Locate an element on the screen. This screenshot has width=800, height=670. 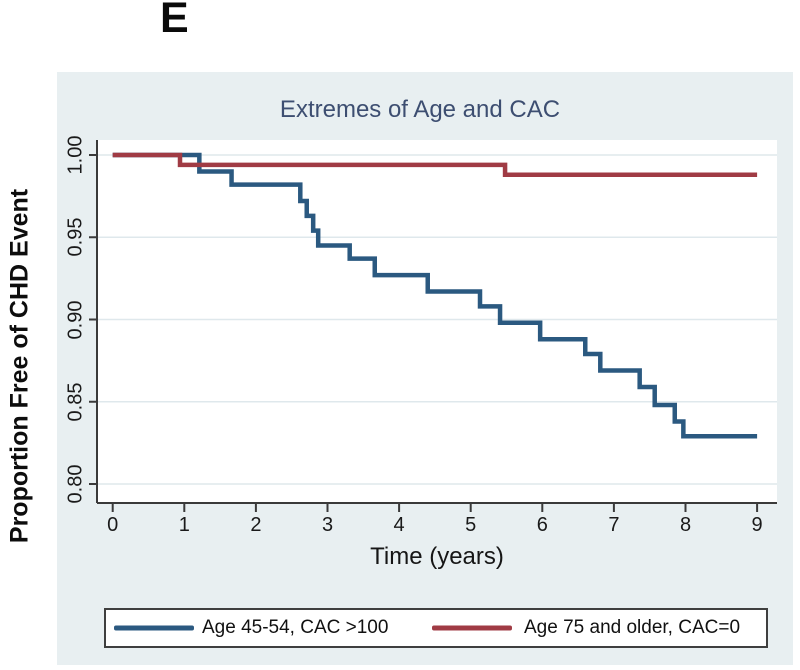
x-tick-label: 5 is located at coordinates (471, 525).